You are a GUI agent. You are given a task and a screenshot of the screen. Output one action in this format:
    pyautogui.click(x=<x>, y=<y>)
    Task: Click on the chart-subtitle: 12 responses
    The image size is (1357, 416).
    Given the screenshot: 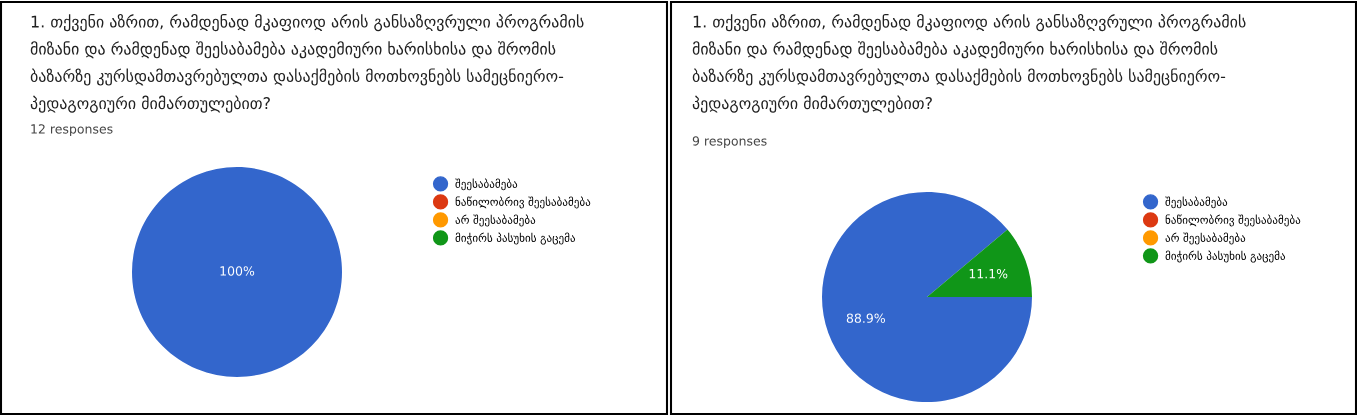 What is the action you would take?
    pyautogui.click(x=72, y=130)
    